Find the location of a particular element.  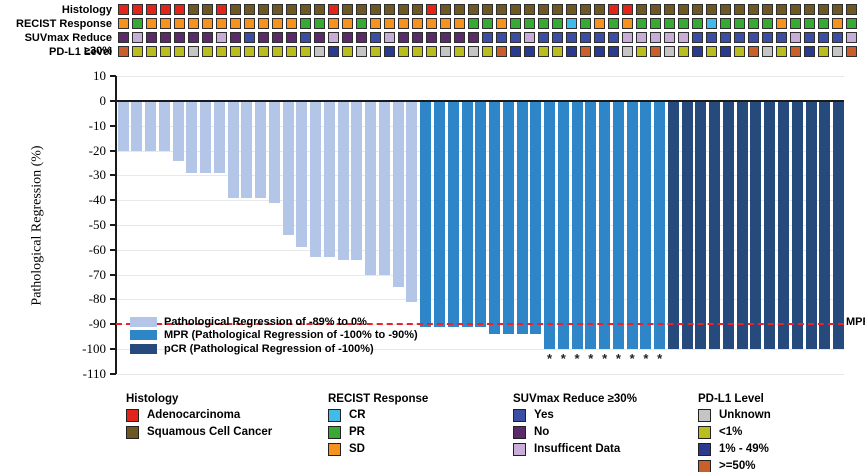

legend-swatch-mpr is located at coordinates (143, 335).